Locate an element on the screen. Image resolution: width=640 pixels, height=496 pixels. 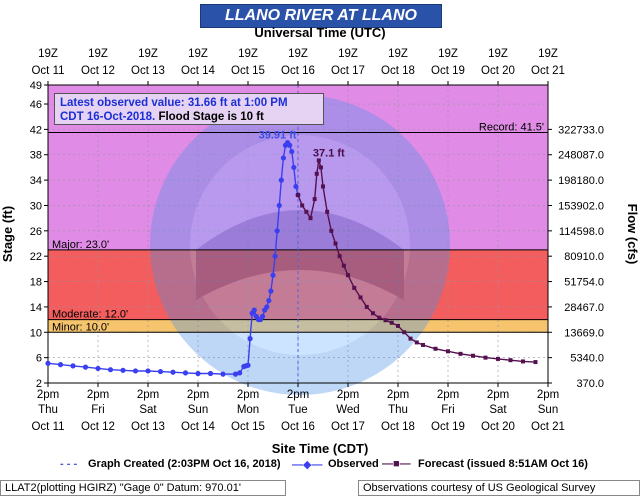
y2-tick-label: 322733.0 is located at coordinates (581, 130).